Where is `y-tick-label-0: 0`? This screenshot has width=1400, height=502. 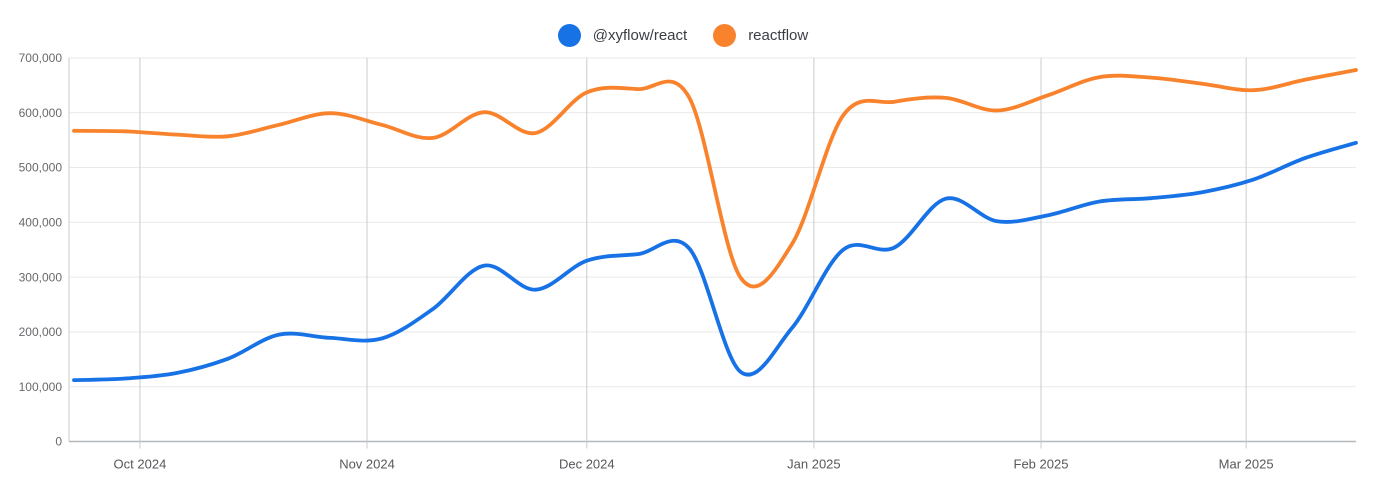 y-tick-label-0: 0 is located at coordinates (58, 442).